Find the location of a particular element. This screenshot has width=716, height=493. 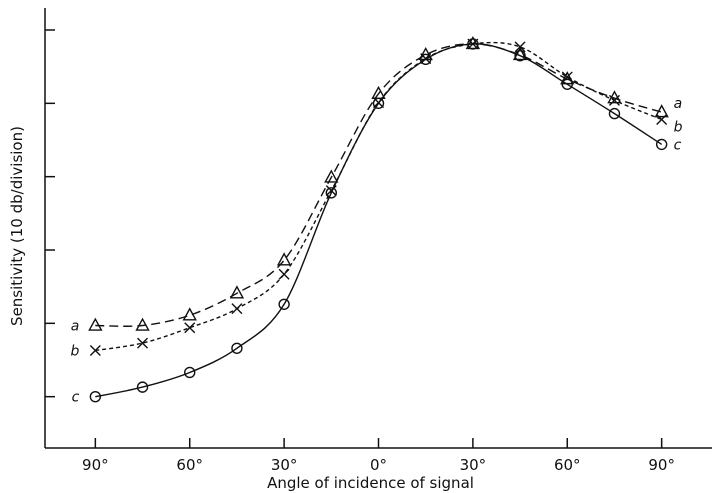

series-label-right-a: a is located at coordinates (678, 104).